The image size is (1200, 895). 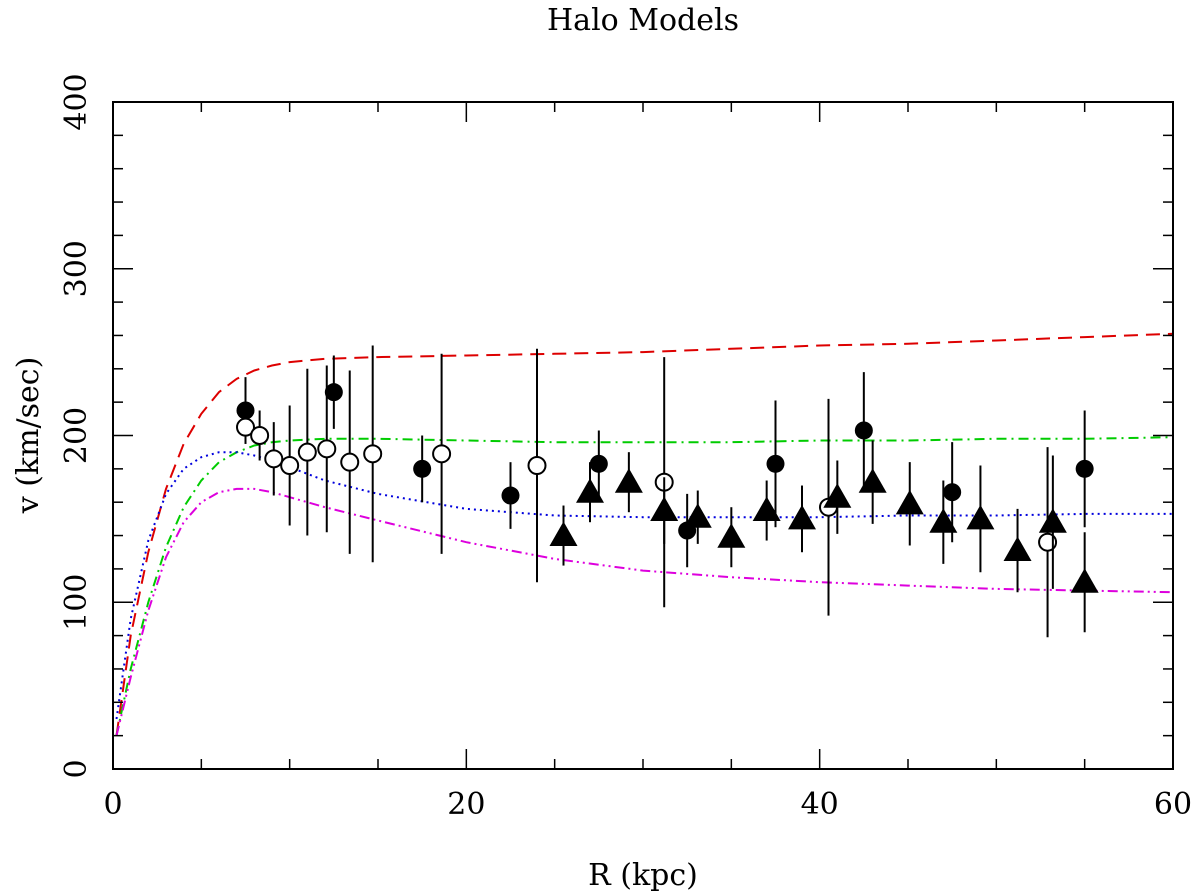 I want to click on x-tick-label: 40, so click(x=820, y=804).